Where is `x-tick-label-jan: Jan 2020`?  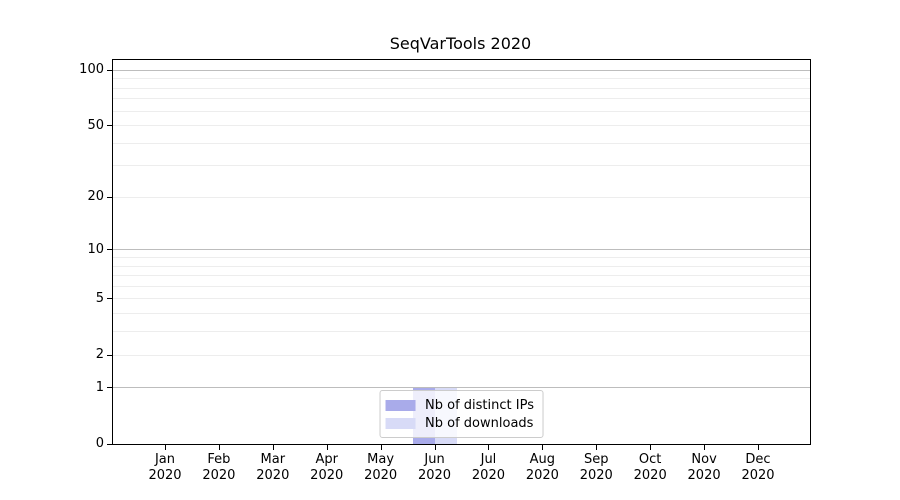 x-tick-label-jan: Jan 2020 is located at coordinates (165, 467).